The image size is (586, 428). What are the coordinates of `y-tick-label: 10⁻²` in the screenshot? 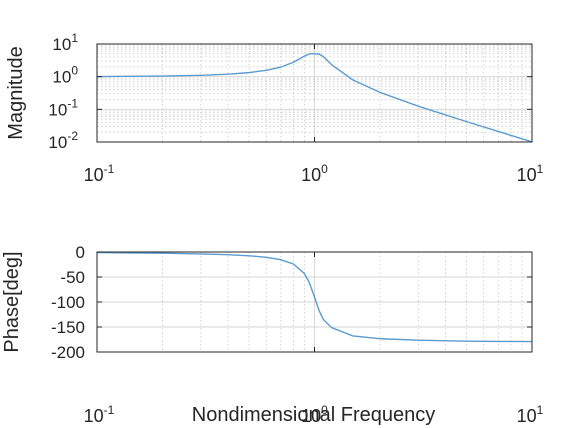 It's located at (63, 140).